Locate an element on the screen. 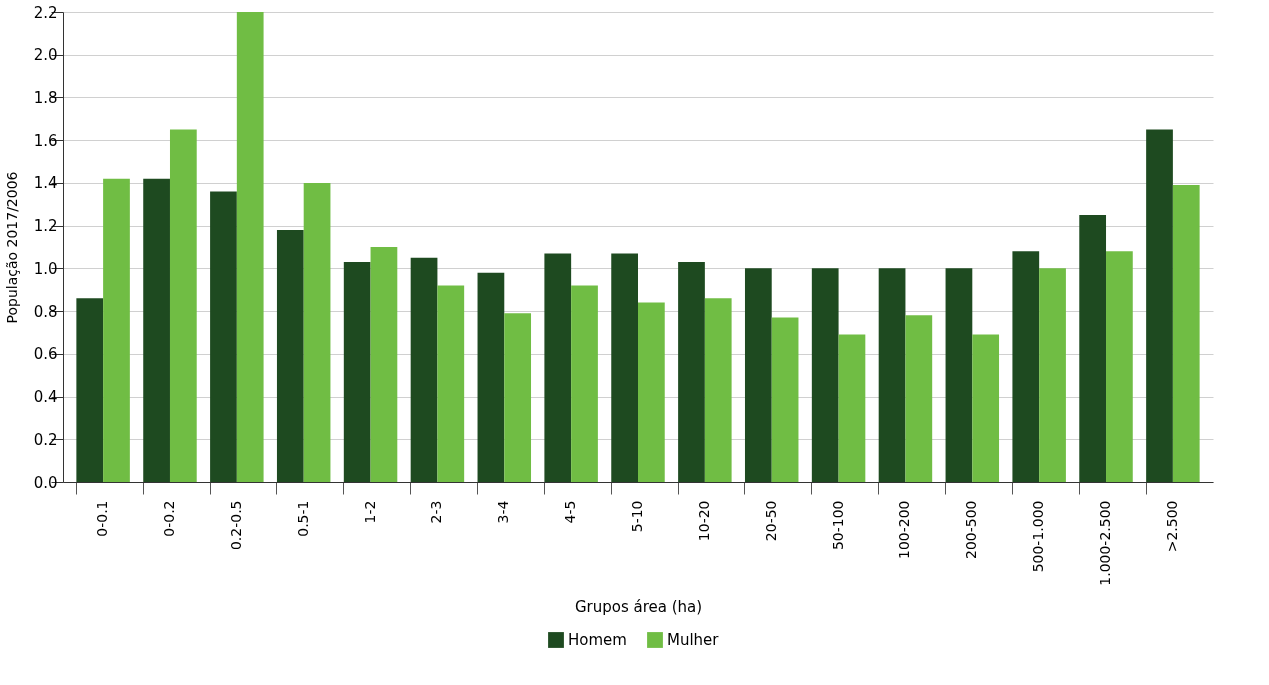 This screenshot has width=1269, height=685. x-tick-label: 0-0.2 is located at coordinates (168, 518).